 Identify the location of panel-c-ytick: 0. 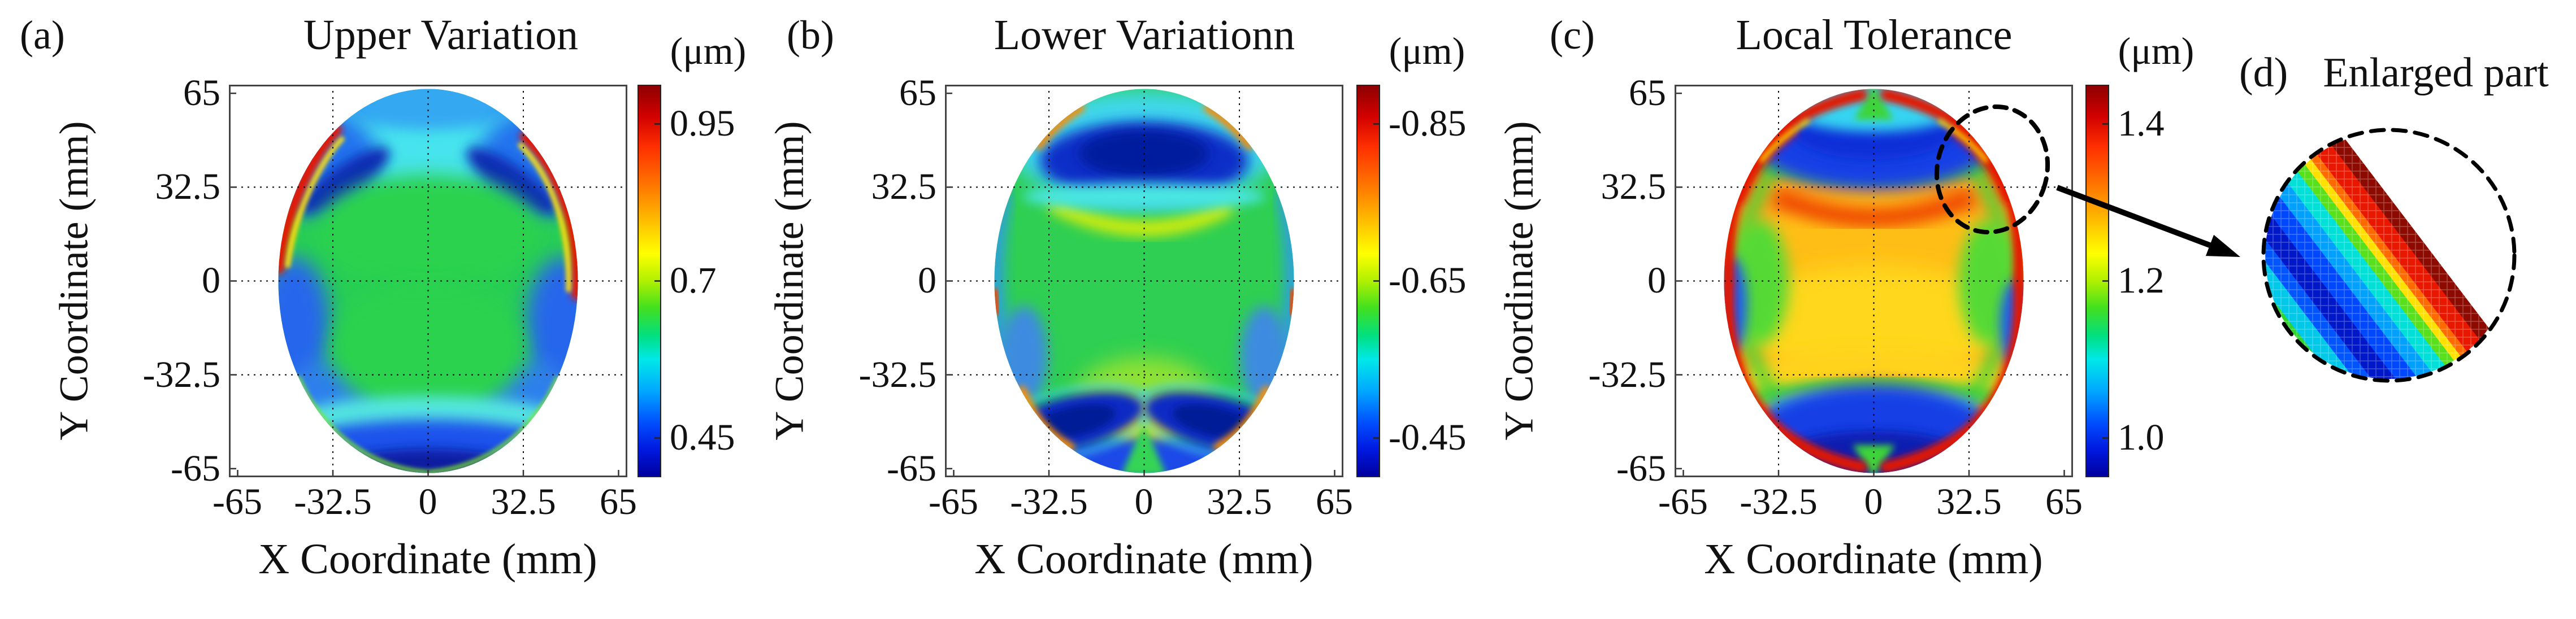
(1656, 280).